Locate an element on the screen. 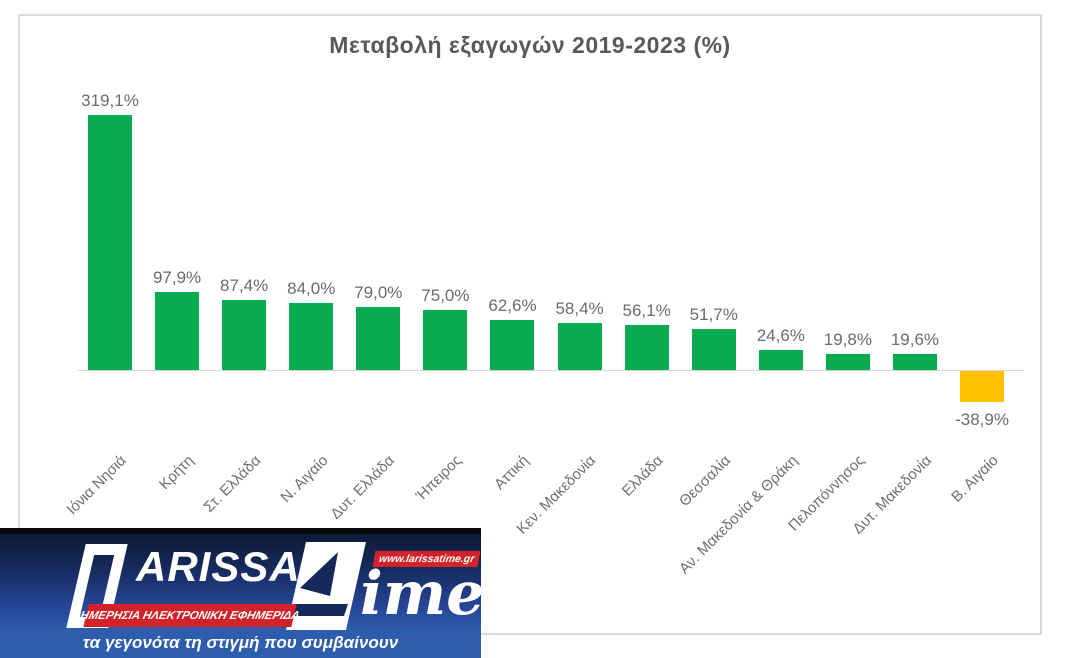 This screenshot has width=1068, height=658. category-label: Δυτ. Ελλάδα is located at coordinates (363, 487).